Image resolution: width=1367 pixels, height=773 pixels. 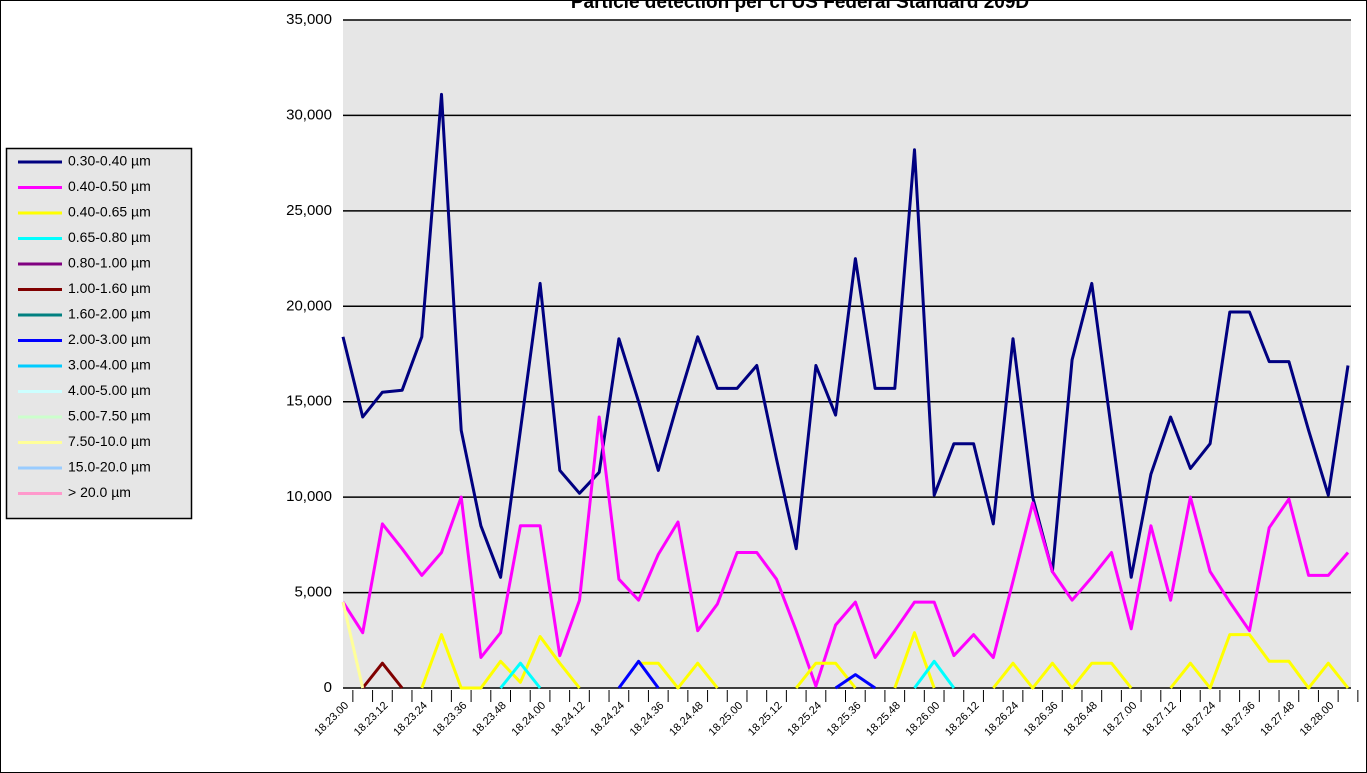 I want to click on legend-label: 0.40-0.50 µm, so click(x=109, y=186).